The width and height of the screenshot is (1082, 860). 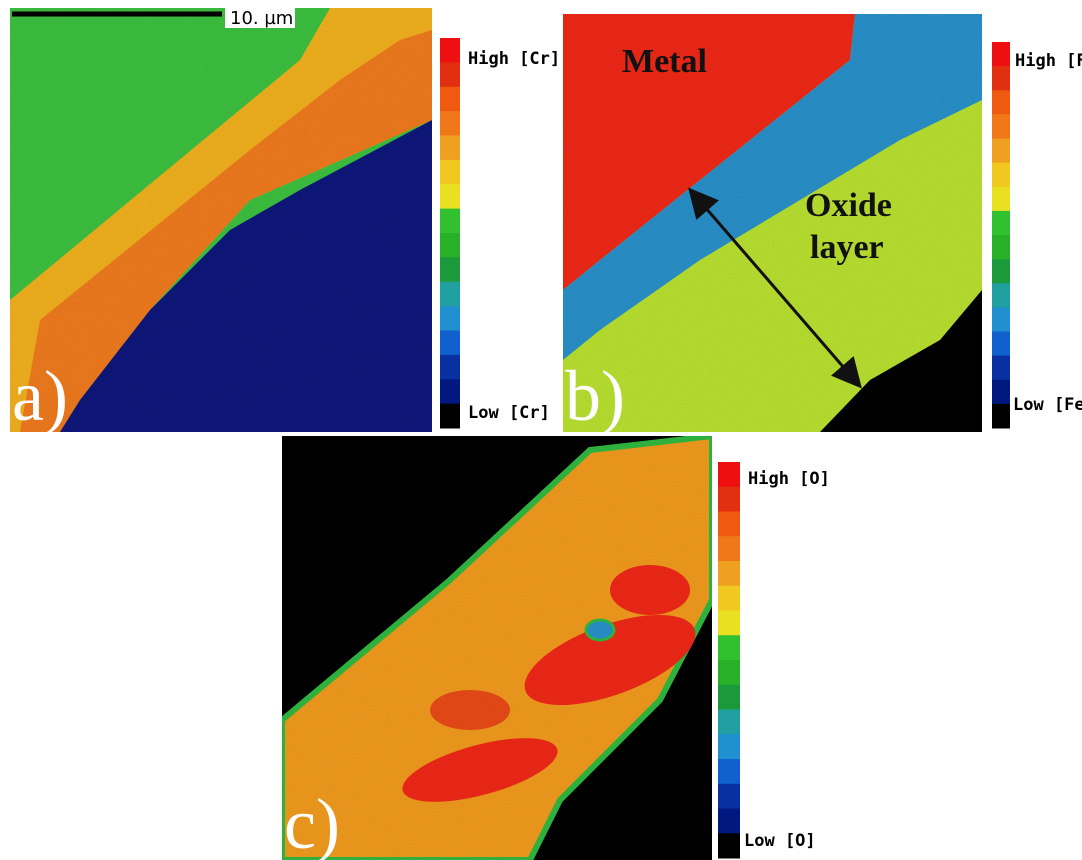 I want to click on panel-label: b), so click(x=595, y=396).